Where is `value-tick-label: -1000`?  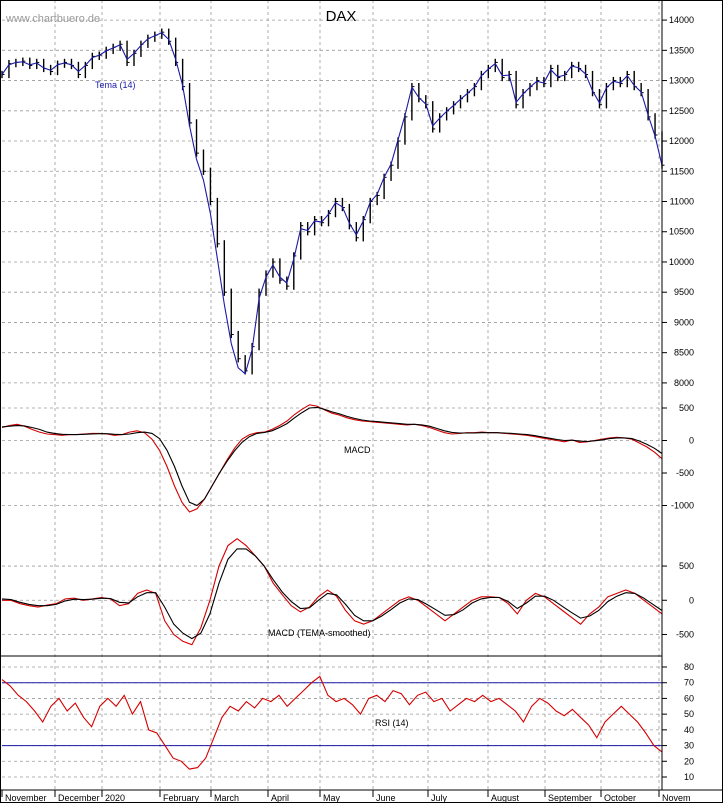 value-tick-label: -1000 is located at coordinates (682, 506).